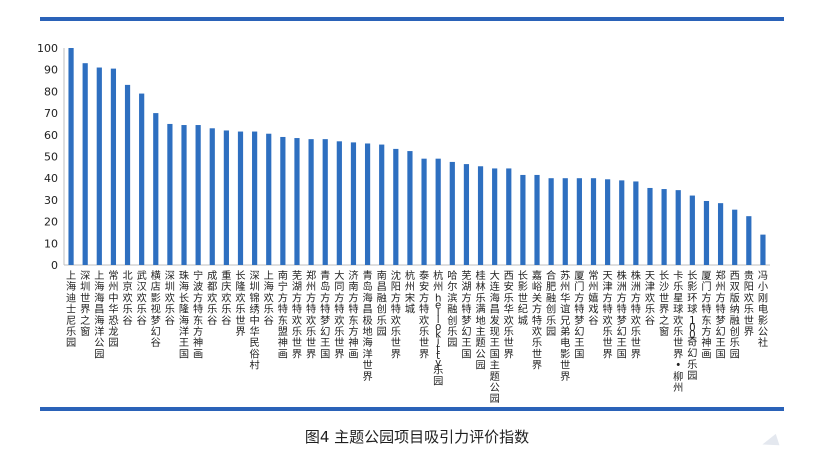 This screenshot has width=834, height=476. I want to click on x-tick-label: 北京欢乐谷, so click(127, 298).